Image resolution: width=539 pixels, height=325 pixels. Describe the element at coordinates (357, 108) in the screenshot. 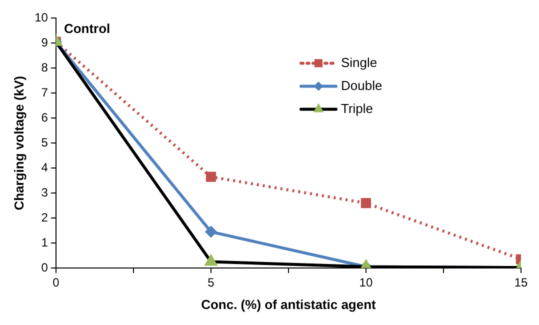

I see `legend-label: Triple` at that location.